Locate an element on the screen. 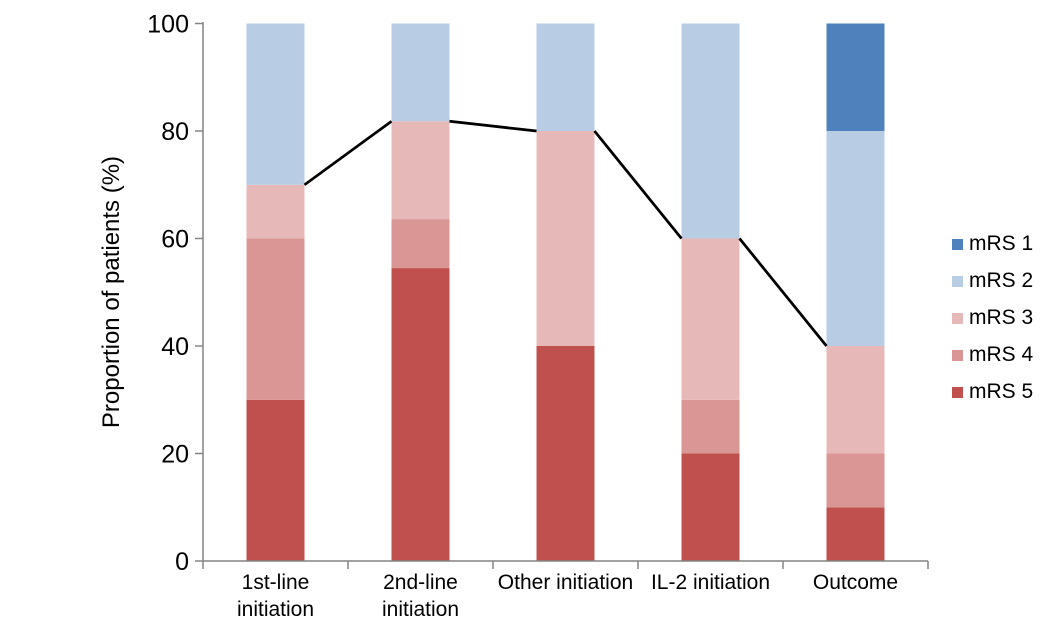 The width and height of the screenshot is (1060, 638). x-category-label-outcome: Outcome is located at coordinates (855, 582).